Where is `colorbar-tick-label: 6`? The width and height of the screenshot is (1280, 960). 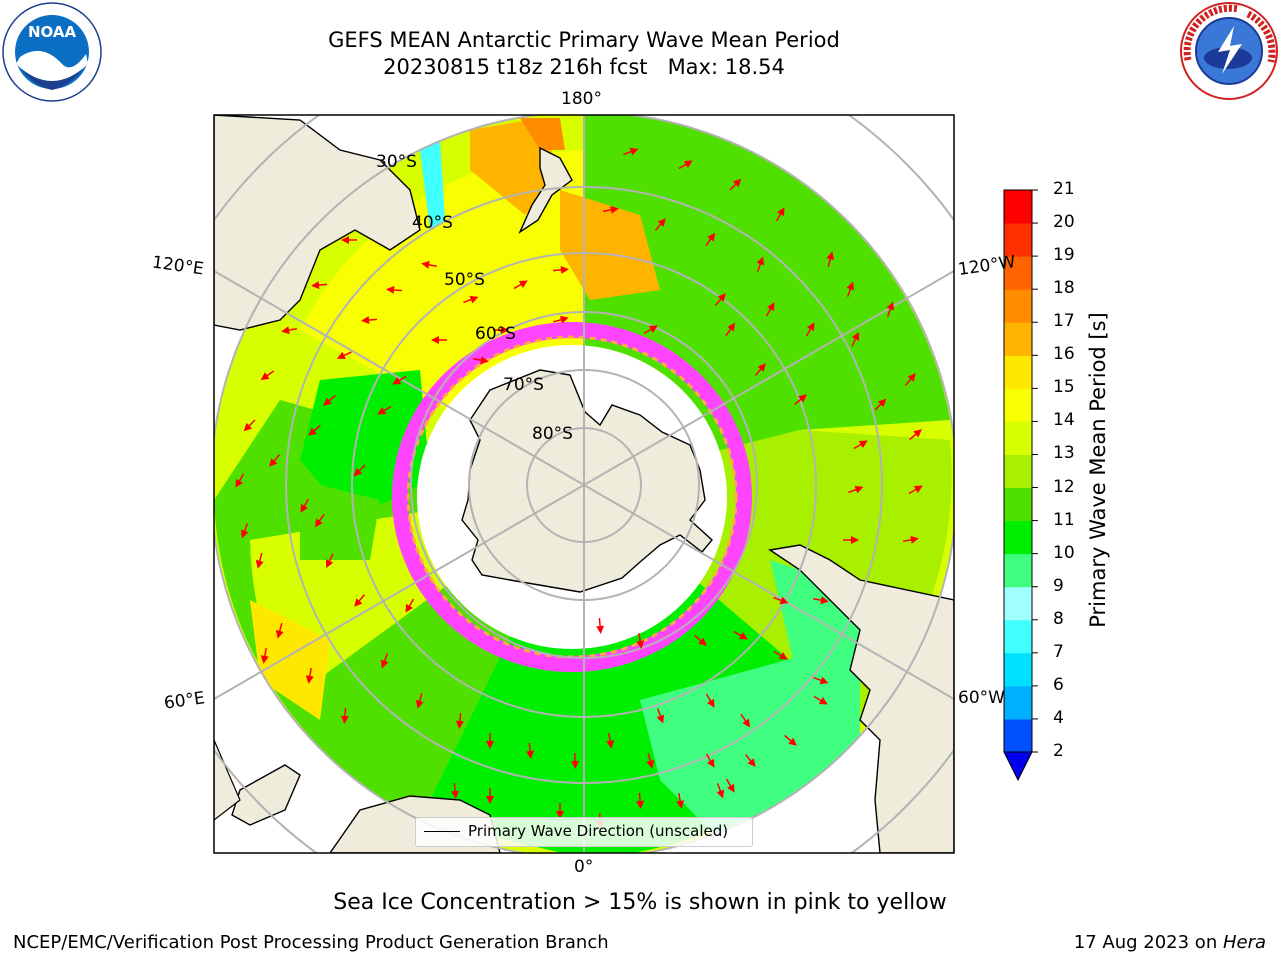
colorbar-tick-label: 6 is located at coordinates (1058, 684).